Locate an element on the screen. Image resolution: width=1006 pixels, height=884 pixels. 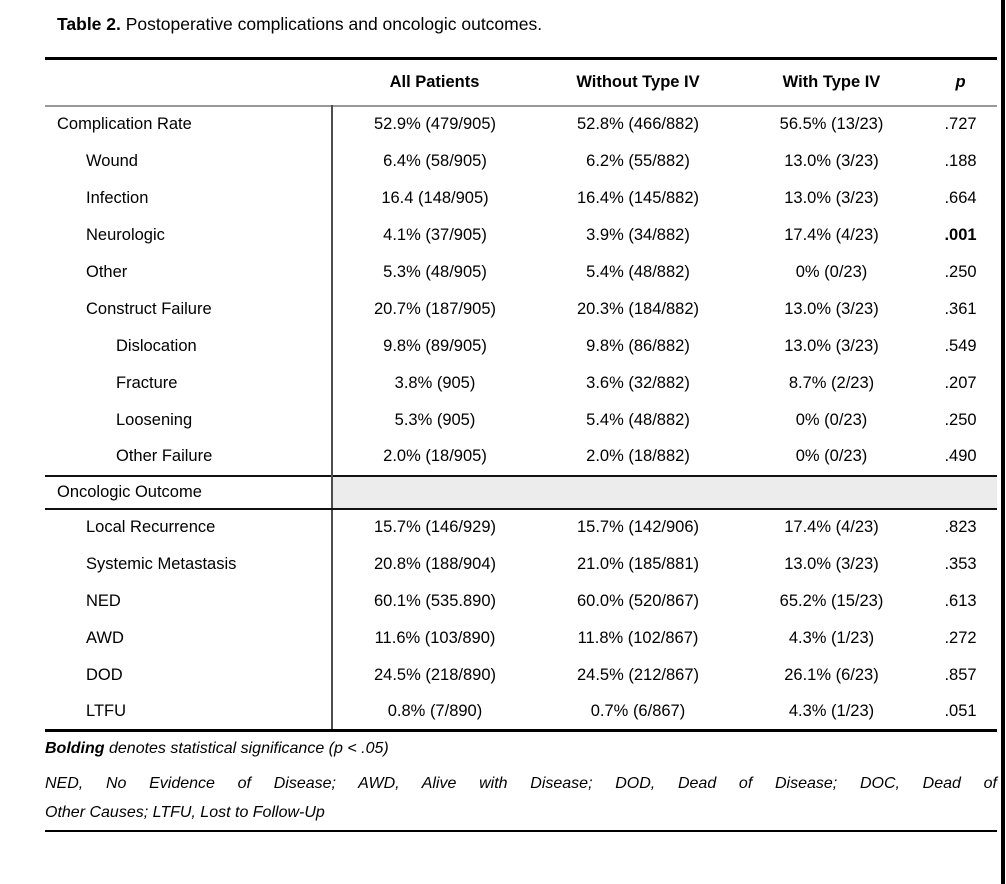
cell-without-type-iv: 60.0% (520/867) is located at coordinates (637, 600).